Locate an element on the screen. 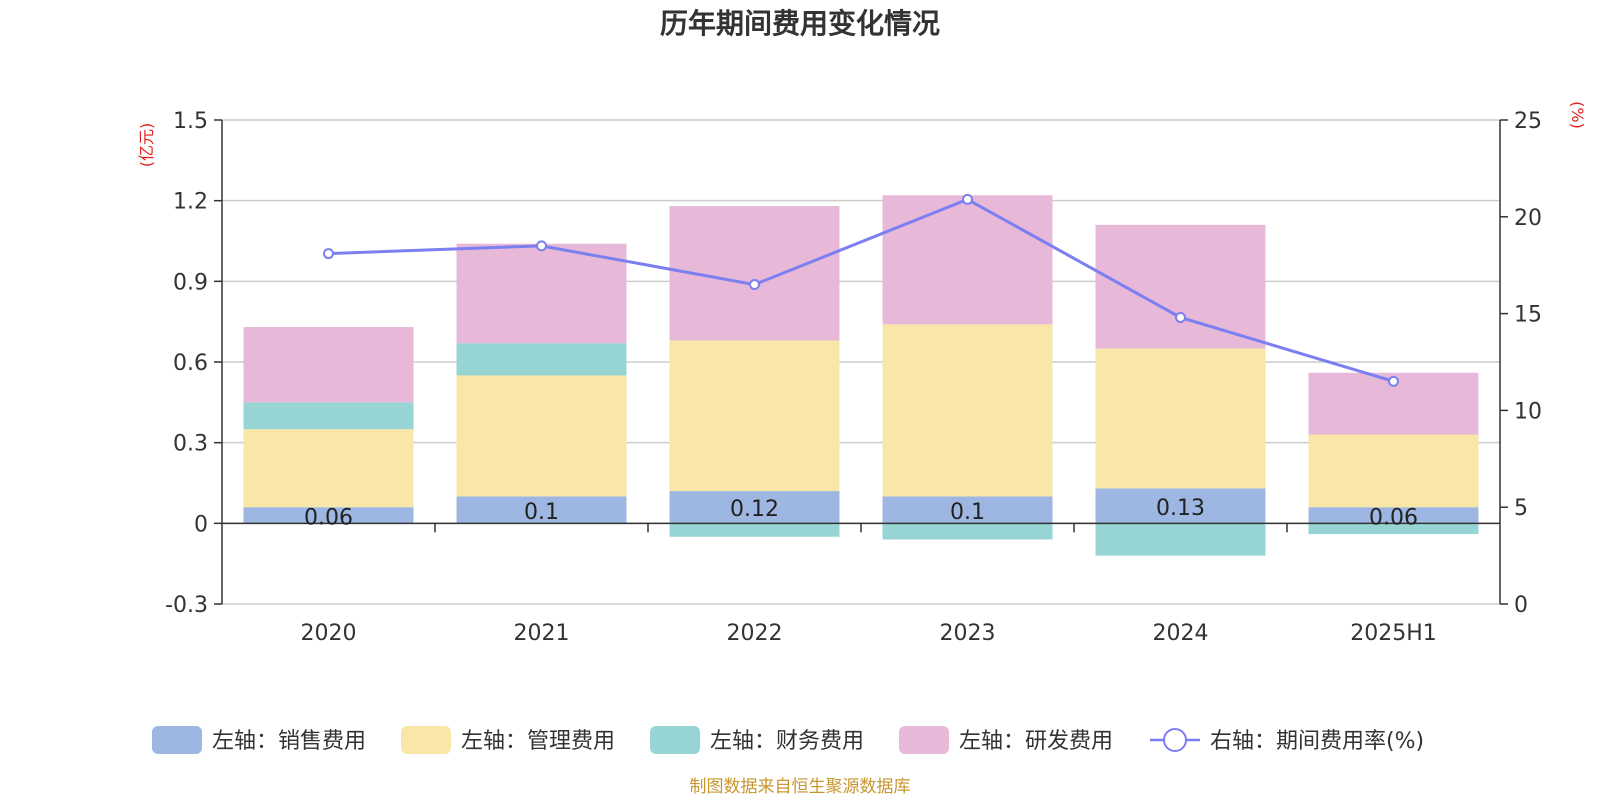 Image resolution: width=1600 pixels, height=804 pixels. x-axis-tick-label: 2022 is located at coordinates (755, 633).